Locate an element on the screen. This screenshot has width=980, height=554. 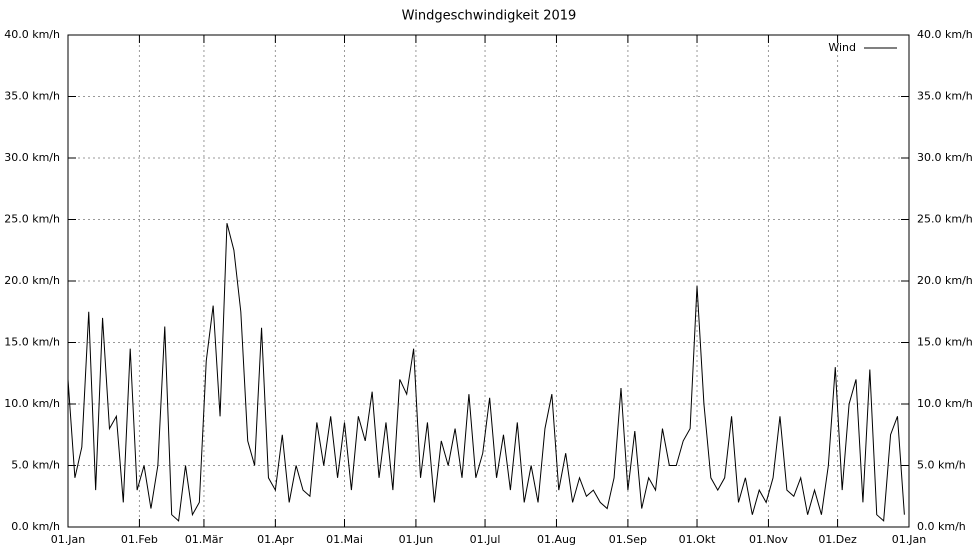
x-tick-label: 01.Jul is located at coordinates (485, 539).